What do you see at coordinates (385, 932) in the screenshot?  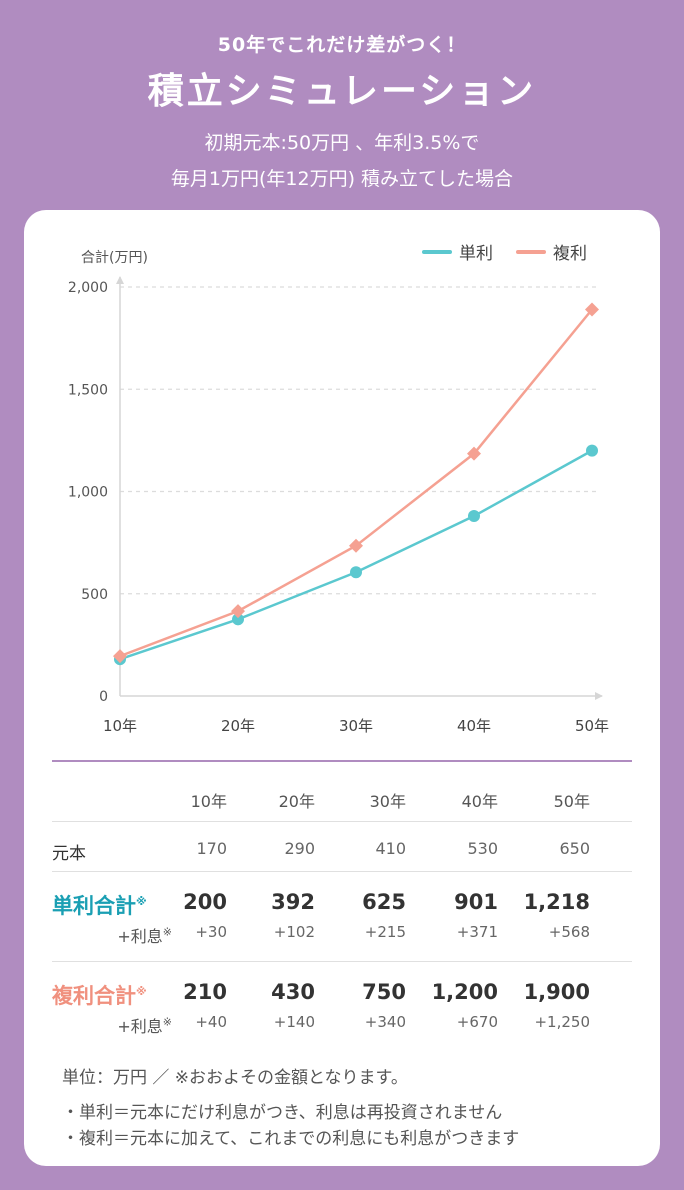 I see `simple-interest-30: +215` at bounding box center [385, 932].